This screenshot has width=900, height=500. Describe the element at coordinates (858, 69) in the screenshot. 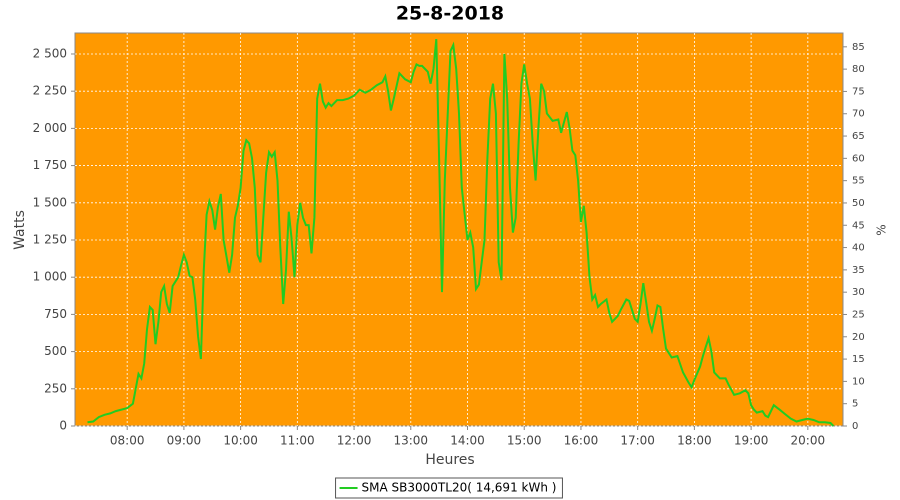

I see `y2-tick-label: 80` at that location.